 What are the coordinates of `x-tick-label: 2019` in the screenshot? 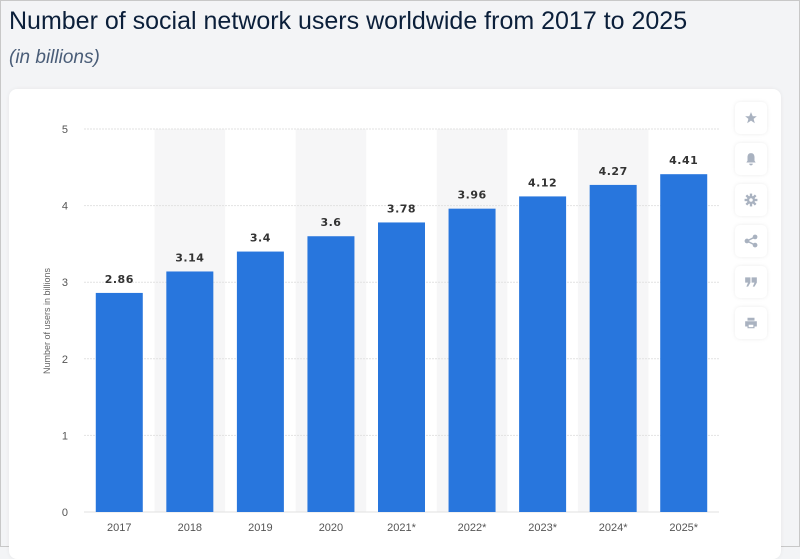 It's located at (260, 528).